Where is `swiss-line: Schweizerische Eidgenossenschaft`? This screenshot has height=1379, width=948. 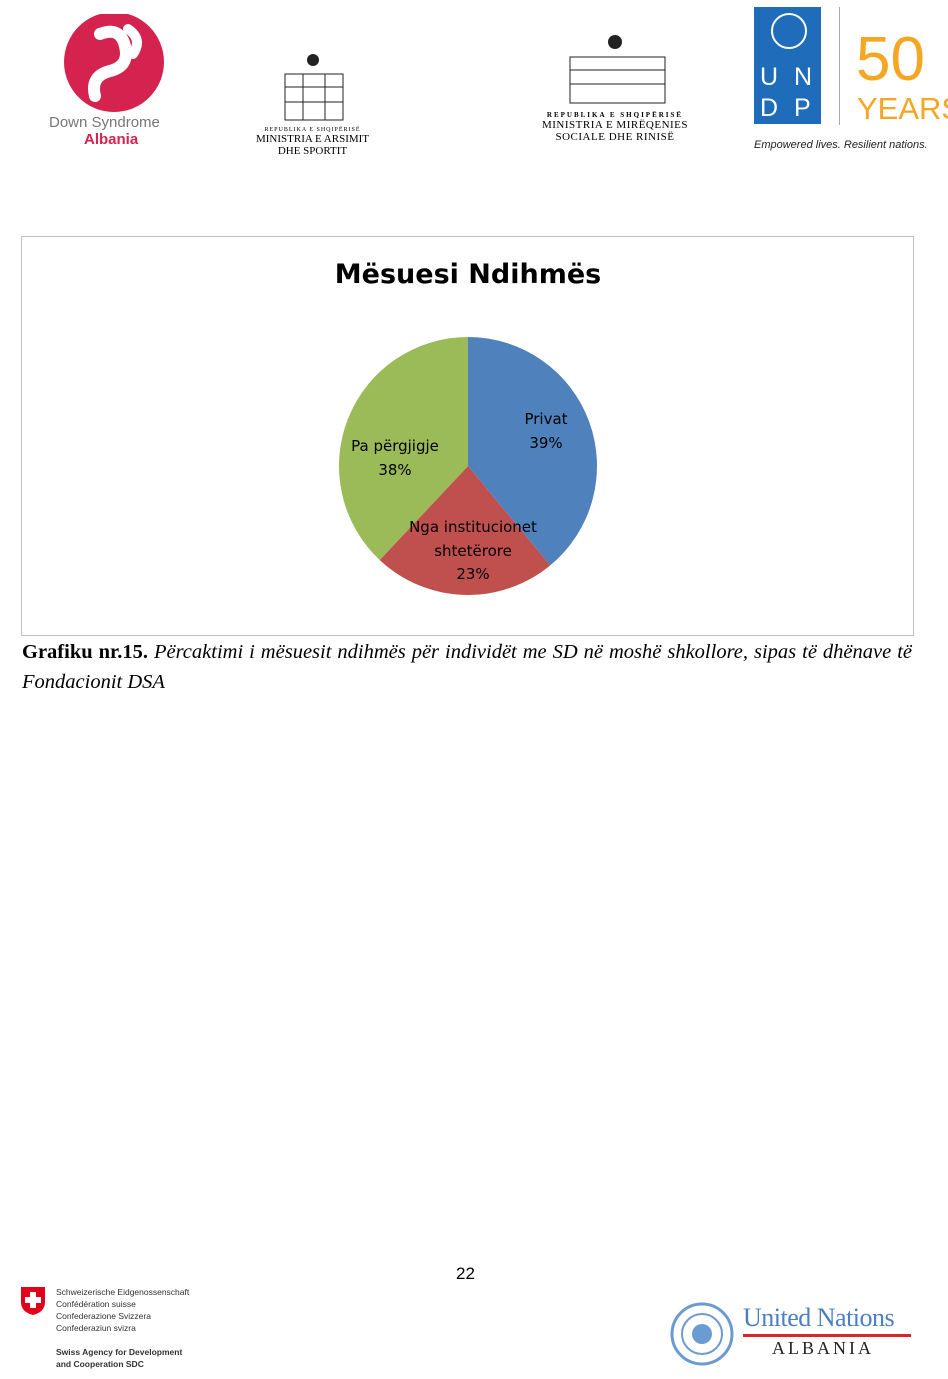
swiss-line: Schweizerische Eidgenossenschaft is located at coordinates (123, 1292).